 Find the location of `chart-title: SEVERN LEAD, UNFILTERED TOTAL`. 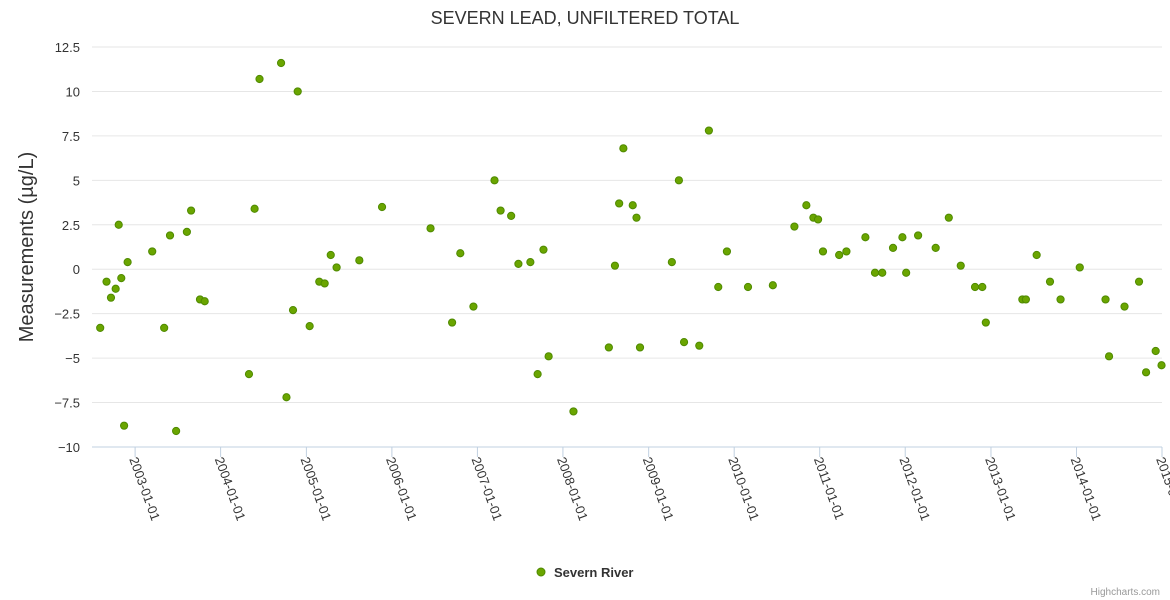

chart-title: SEVERN LEAD, UNFILTERED TOTAL is located at coordinates (585, 18).